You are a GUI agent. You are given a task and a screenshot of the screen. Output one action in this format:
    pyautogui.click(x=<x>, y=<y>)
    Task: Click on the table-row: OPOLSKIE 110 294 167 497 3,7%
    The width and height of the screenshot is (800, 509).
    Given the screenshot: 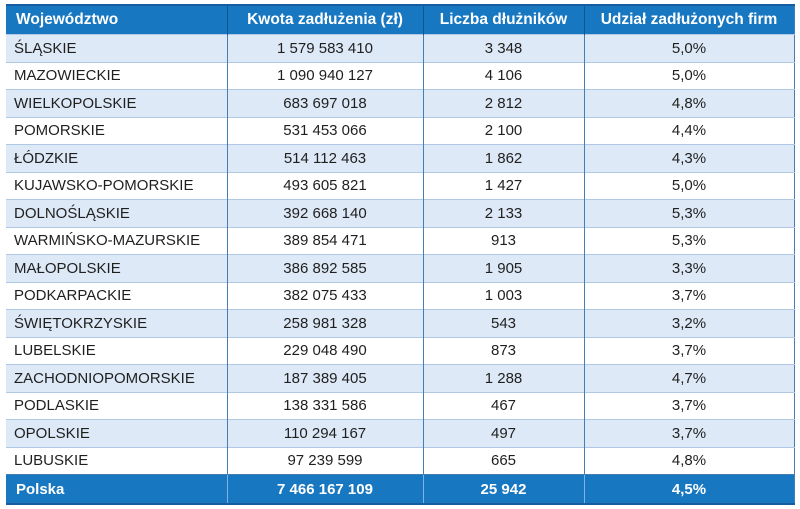 What is the action you would take?
    pyautogui.click(x=400, y=433)
    